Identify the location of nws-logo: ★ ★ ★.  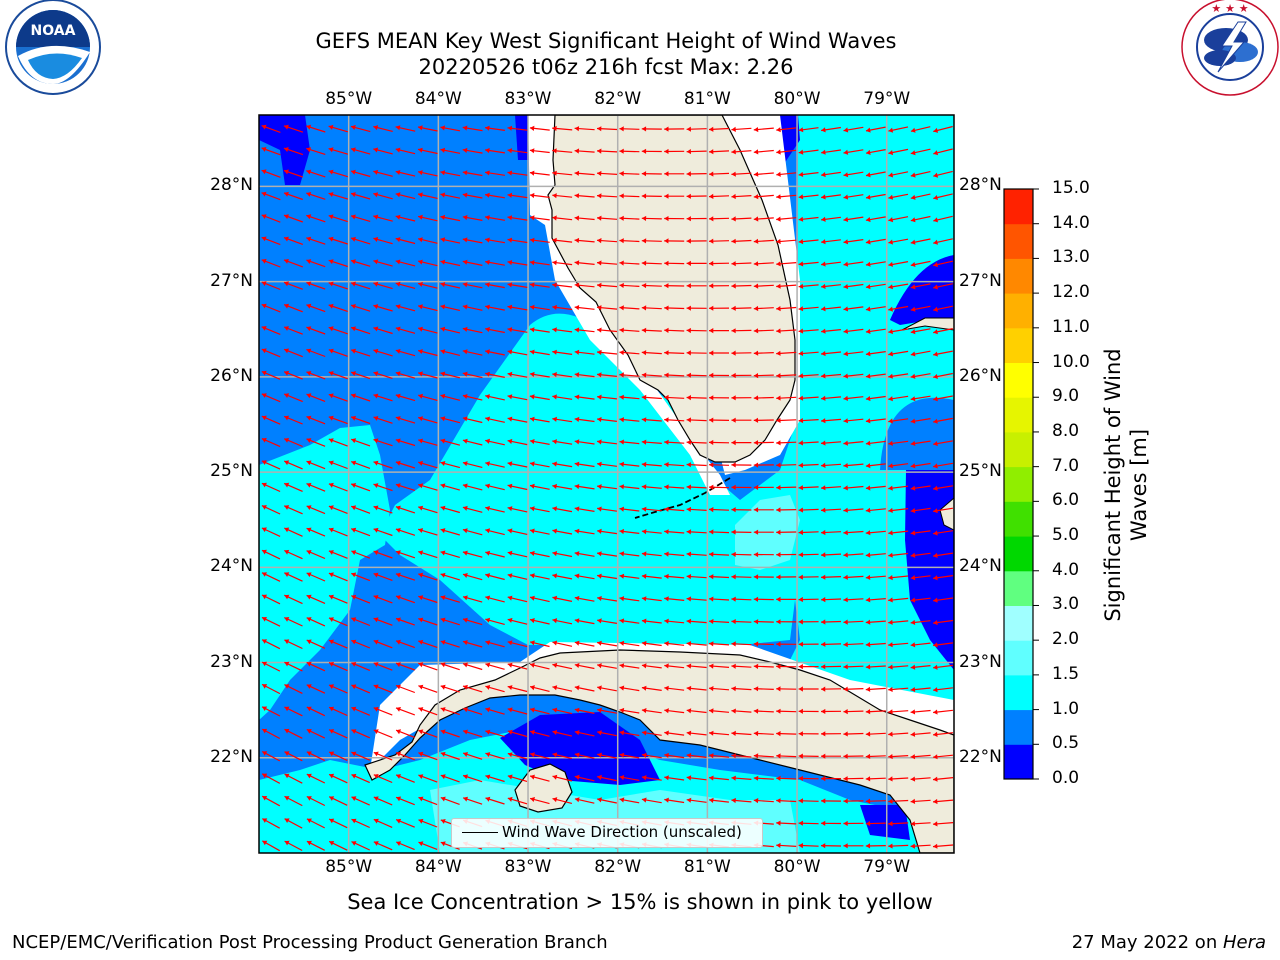
(1230, 48).